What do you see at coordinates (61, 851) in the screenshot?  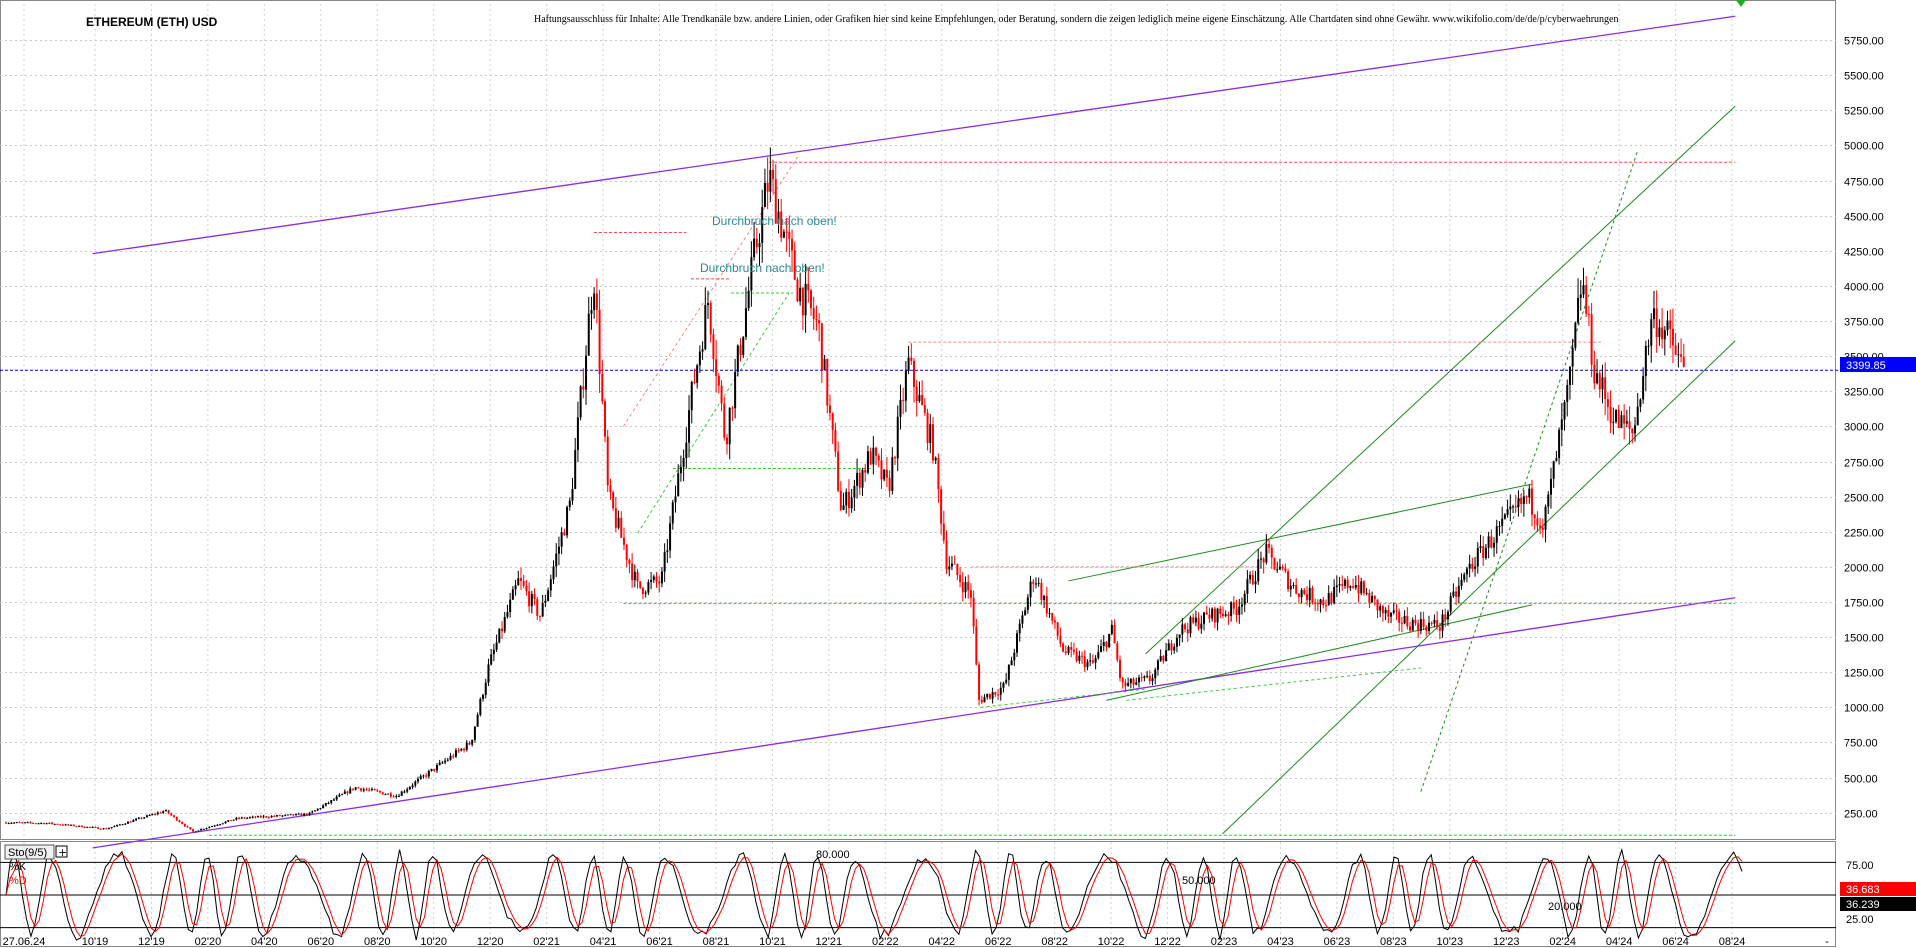 I see `stoch-expand-button` at bounding box center [61, 851].